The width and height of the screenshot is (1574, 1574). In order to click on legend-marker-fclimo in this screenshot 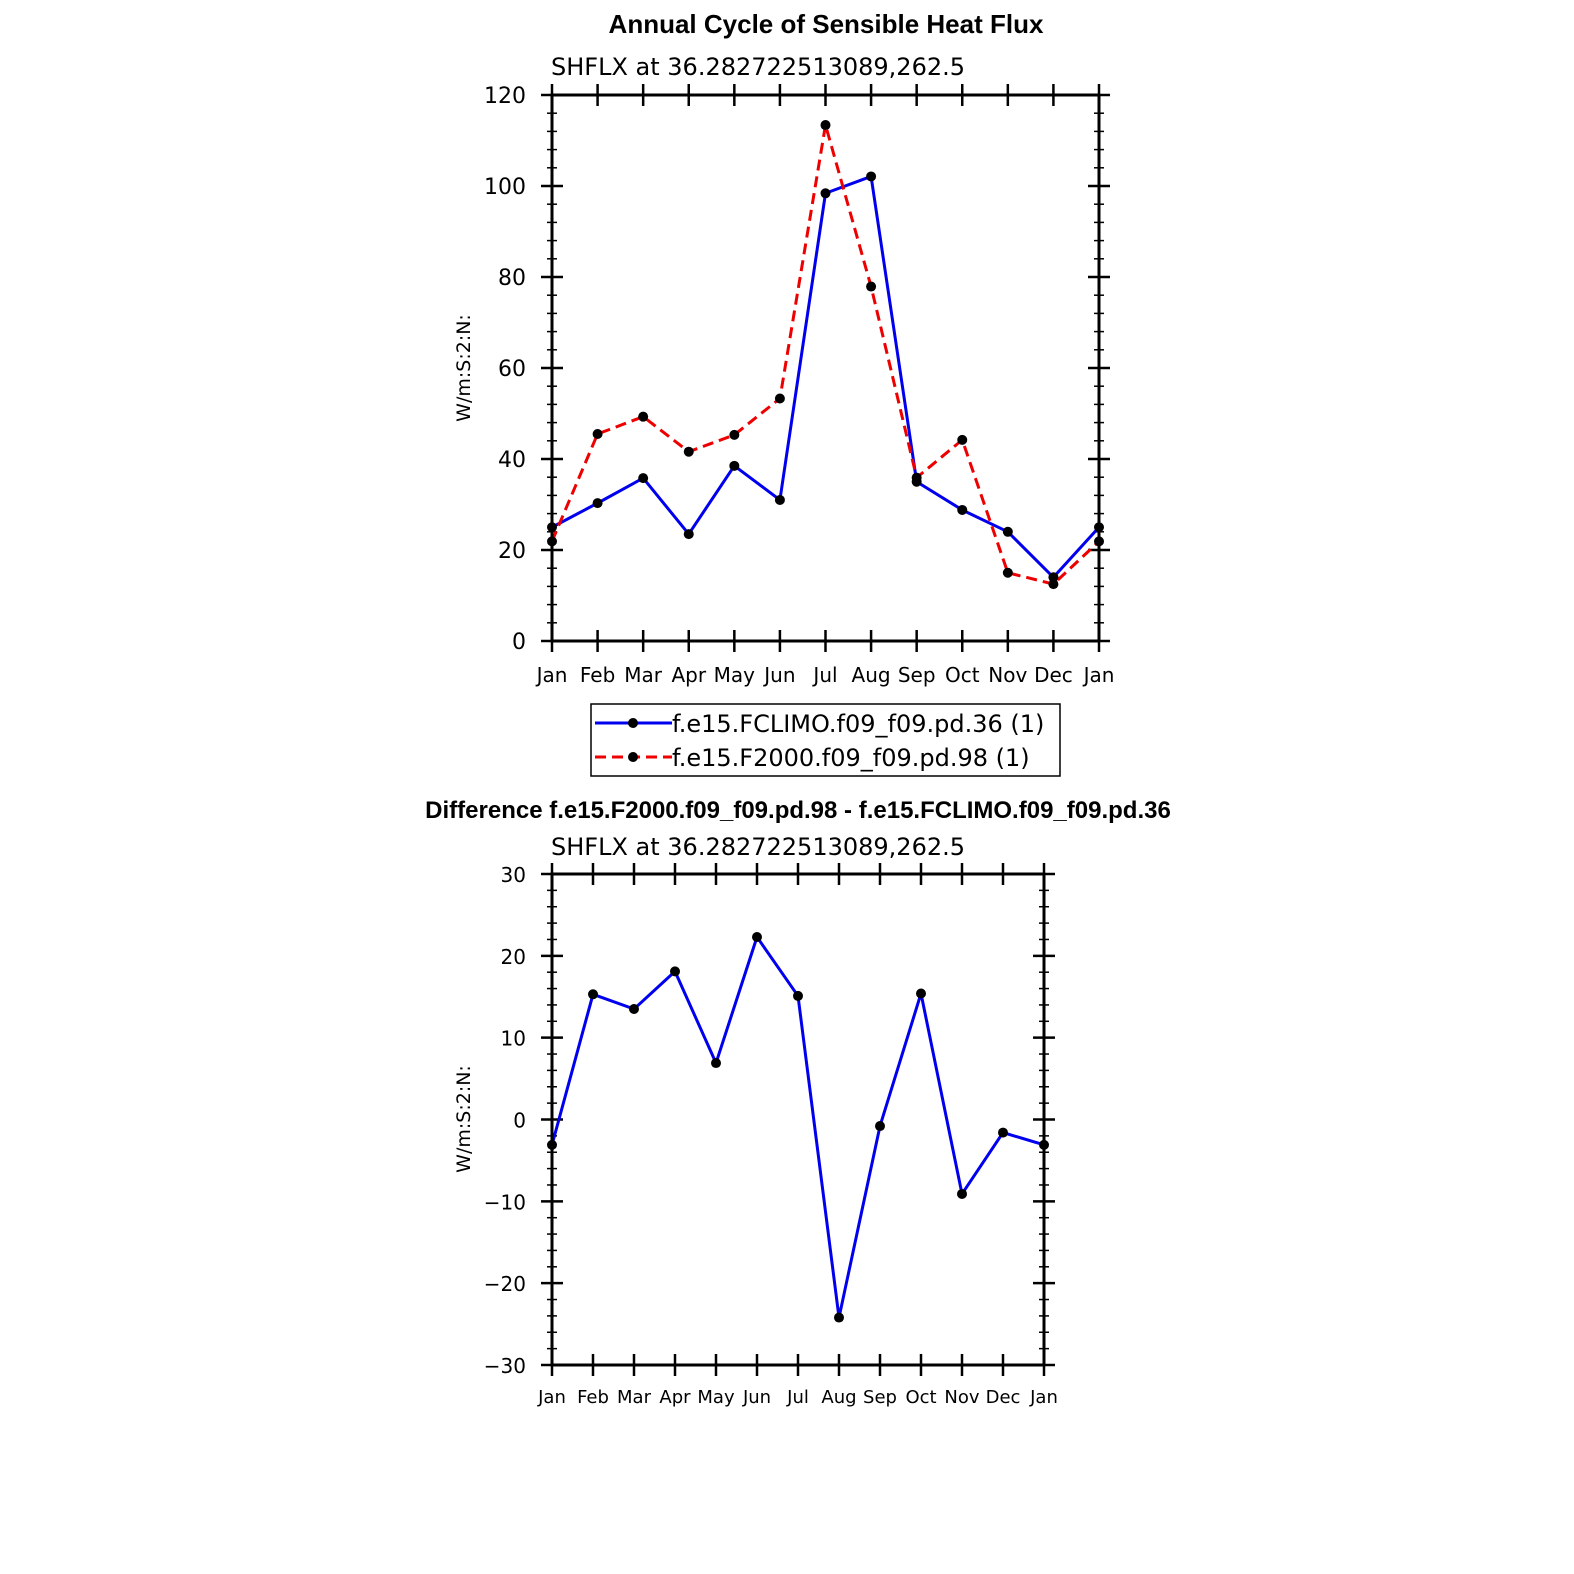, I will do `click(633, 723)`.